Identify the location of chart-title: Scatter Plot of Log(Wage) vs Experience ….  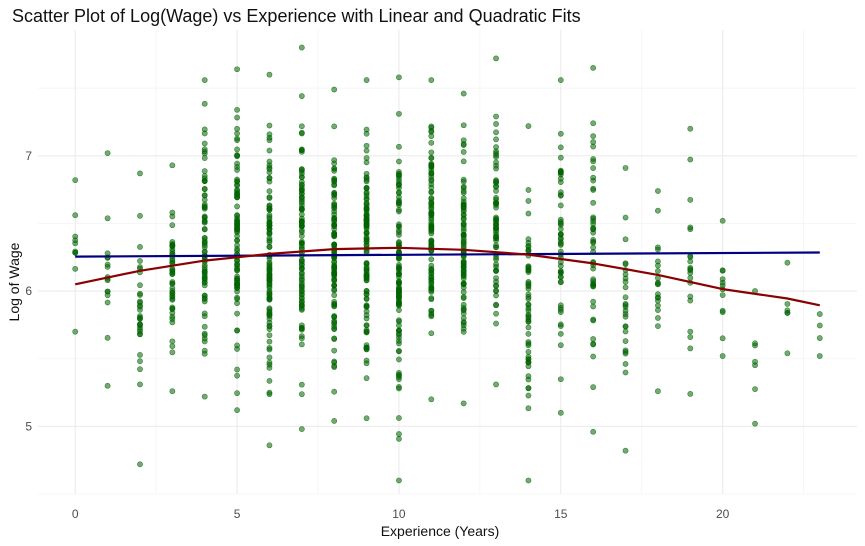
(296, 16).